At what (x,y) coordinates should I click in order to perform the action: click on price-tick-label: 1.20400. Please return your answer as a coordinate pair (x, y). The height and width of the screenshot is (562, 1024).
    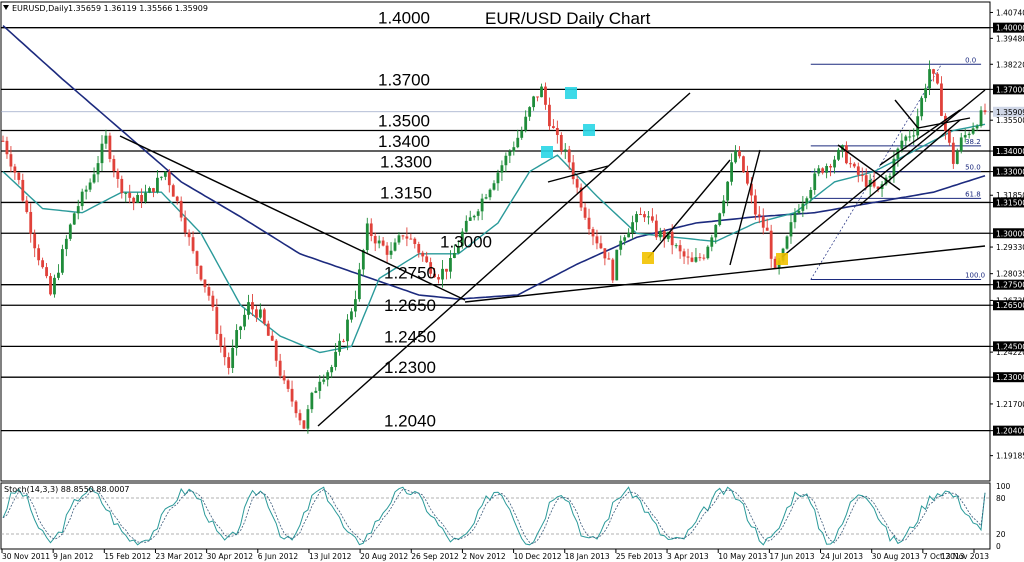
    Looking at the image, I should click on (1010, 431).